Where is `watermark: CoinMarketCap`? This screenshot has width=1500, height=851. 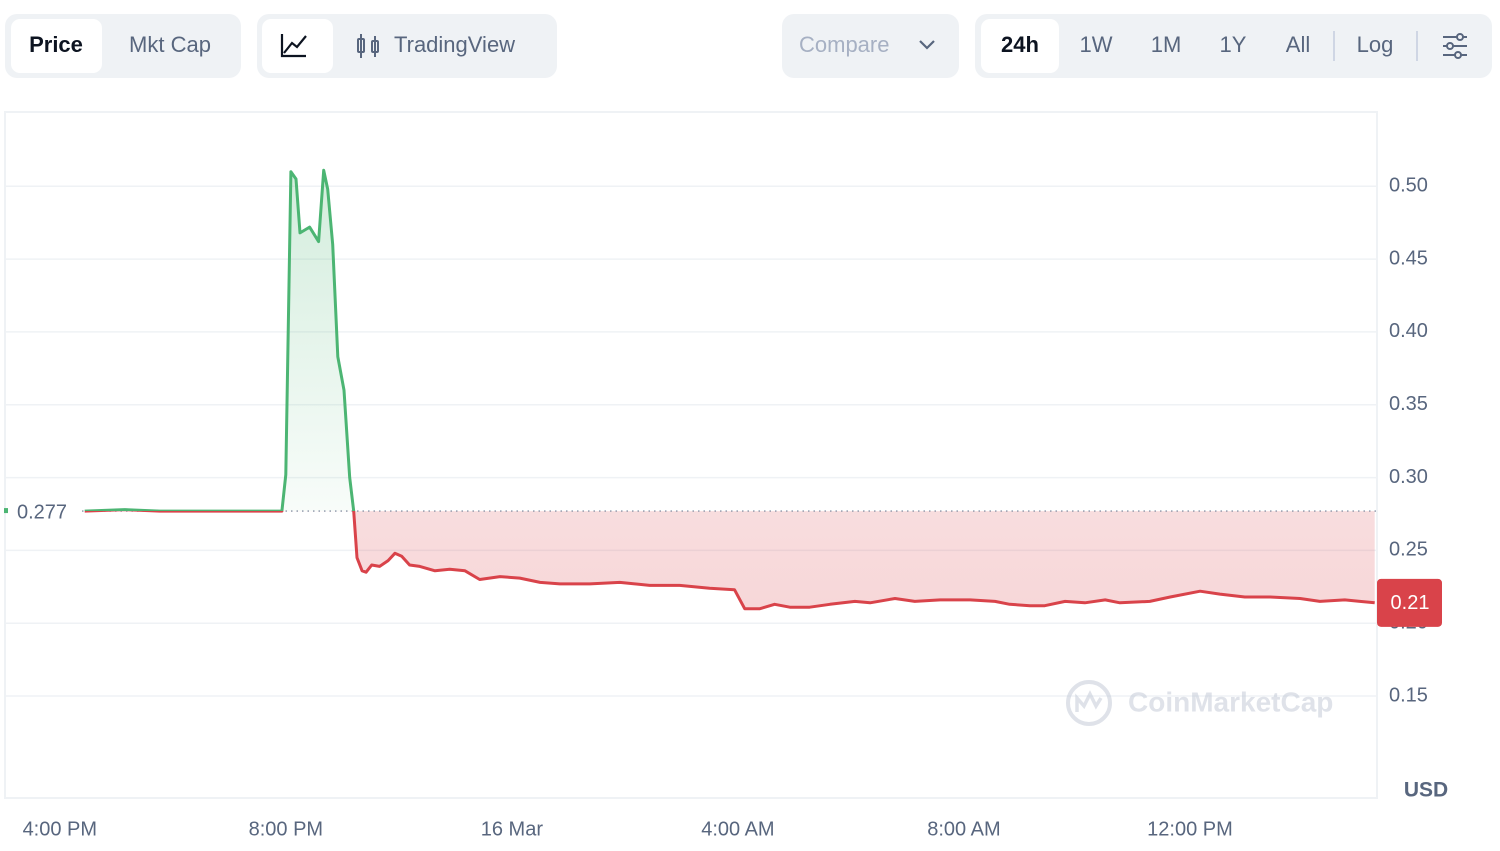
watermark: CoinMarketCap is located at coordinates (1199, 703).